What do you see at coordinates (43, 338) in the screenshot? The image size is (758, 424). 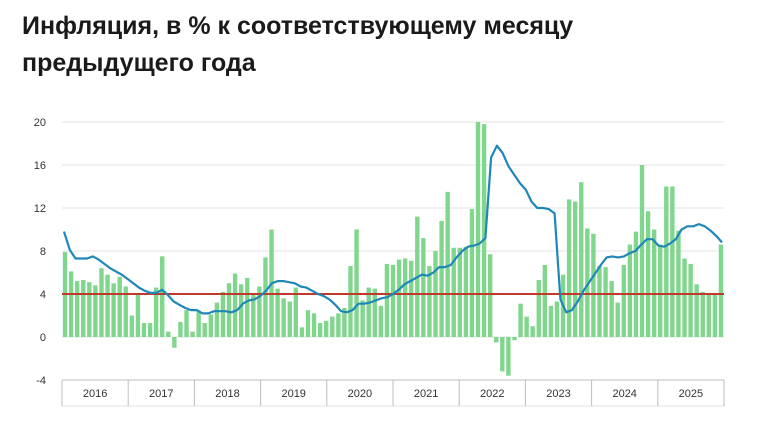 I see `y-tick-label: 0` at bounding box center [43, 338].